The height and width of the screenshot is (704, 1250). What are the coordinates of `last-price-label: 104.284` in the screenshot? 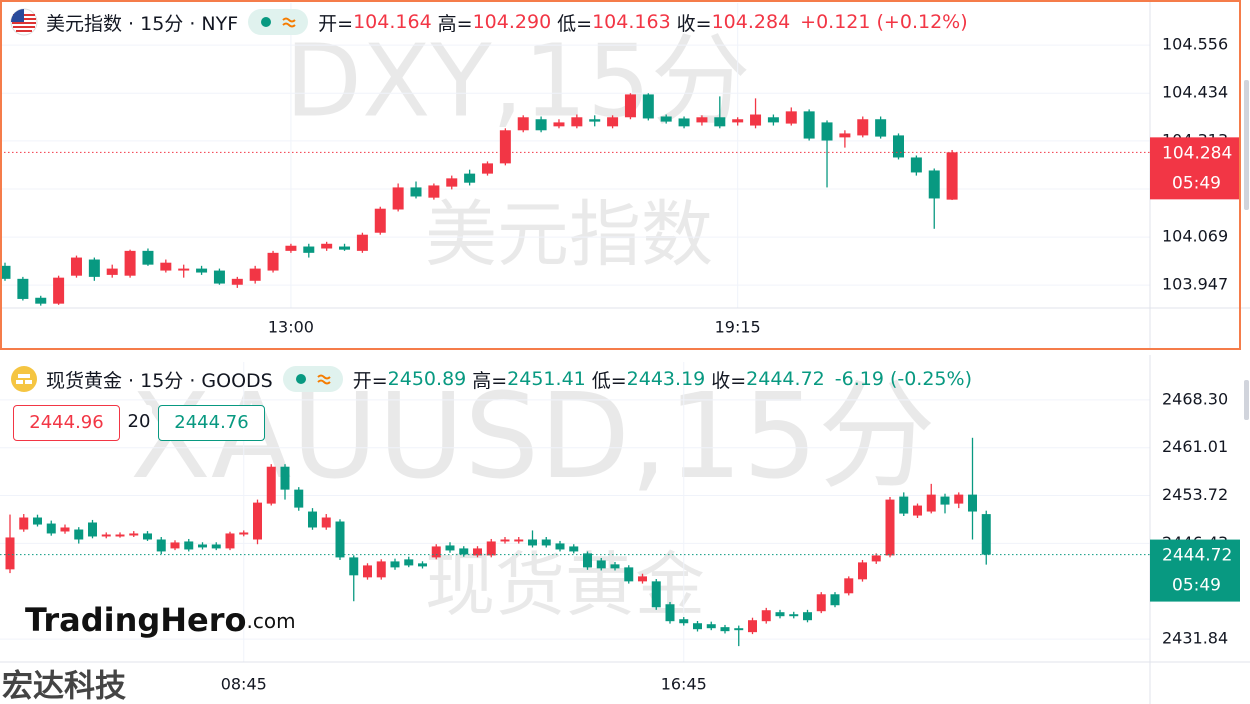 It's located at (1197, 153).